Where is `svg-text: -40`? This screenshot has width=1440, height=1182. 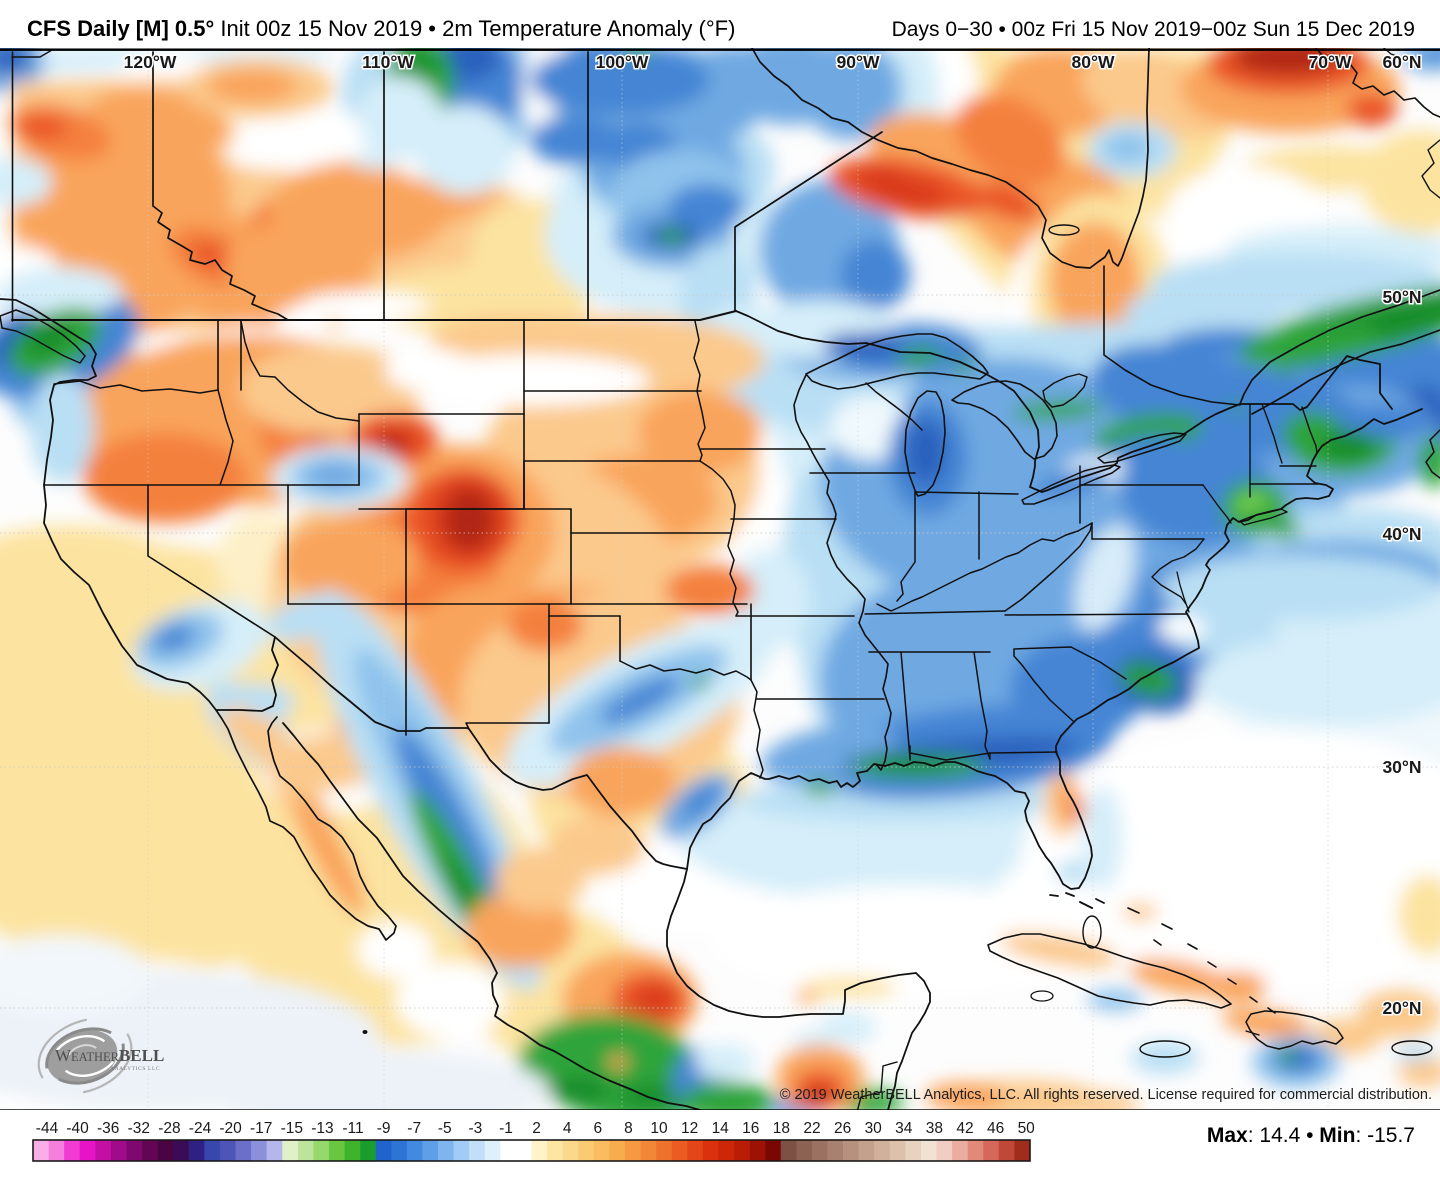 svg-text: -40 is located at coordinates (77, 1128).